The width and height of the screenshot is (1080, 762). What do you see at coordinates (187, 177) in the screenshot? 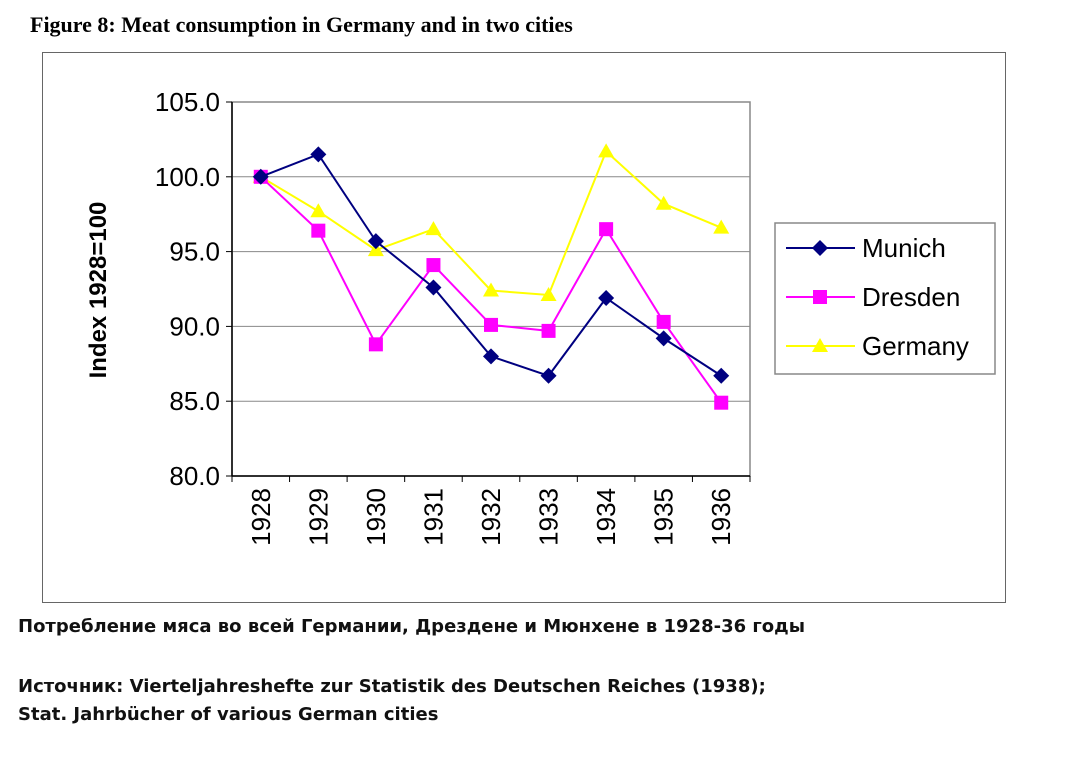
I see `y-tick-label: 100.0` at bounding box center [187, 177].